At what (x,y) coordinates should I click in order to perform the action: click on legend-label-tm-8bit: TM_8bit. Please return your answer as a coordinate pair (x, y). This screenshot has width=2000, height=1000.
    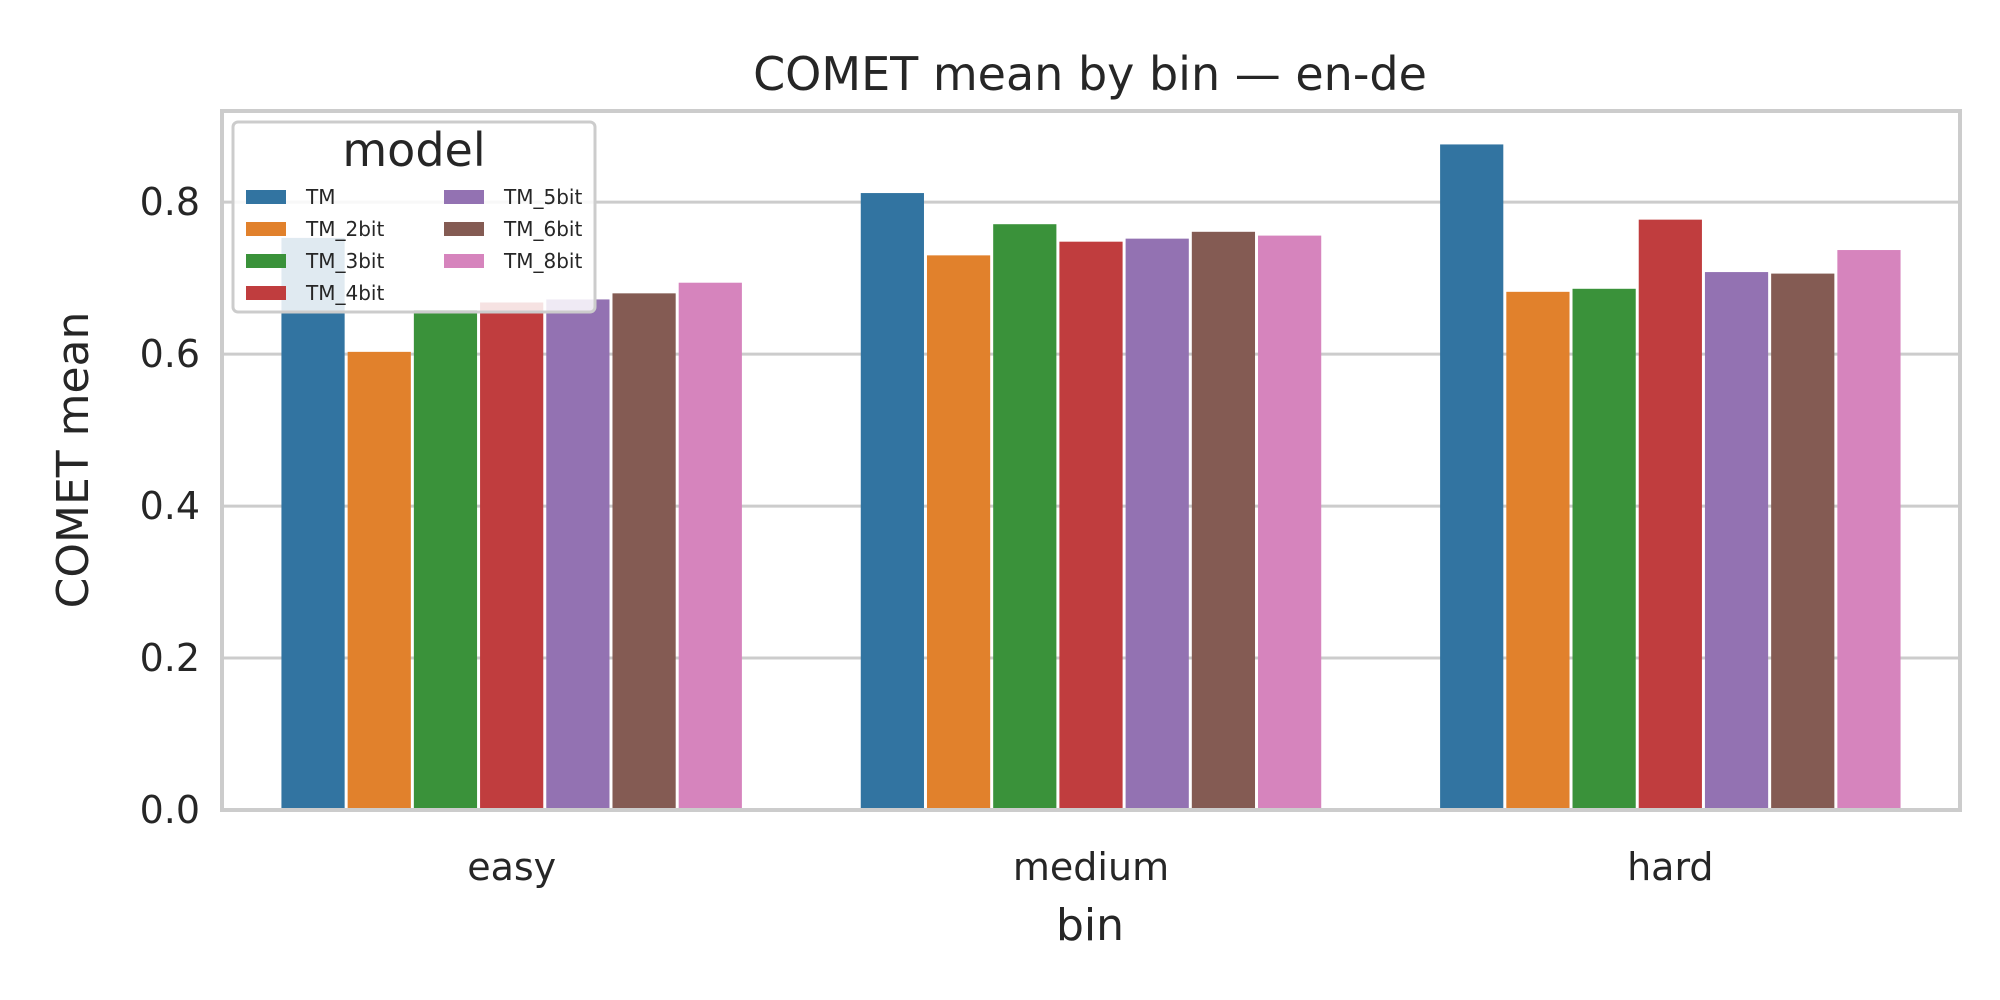
    Looking at the image, I should click on (542, 261).